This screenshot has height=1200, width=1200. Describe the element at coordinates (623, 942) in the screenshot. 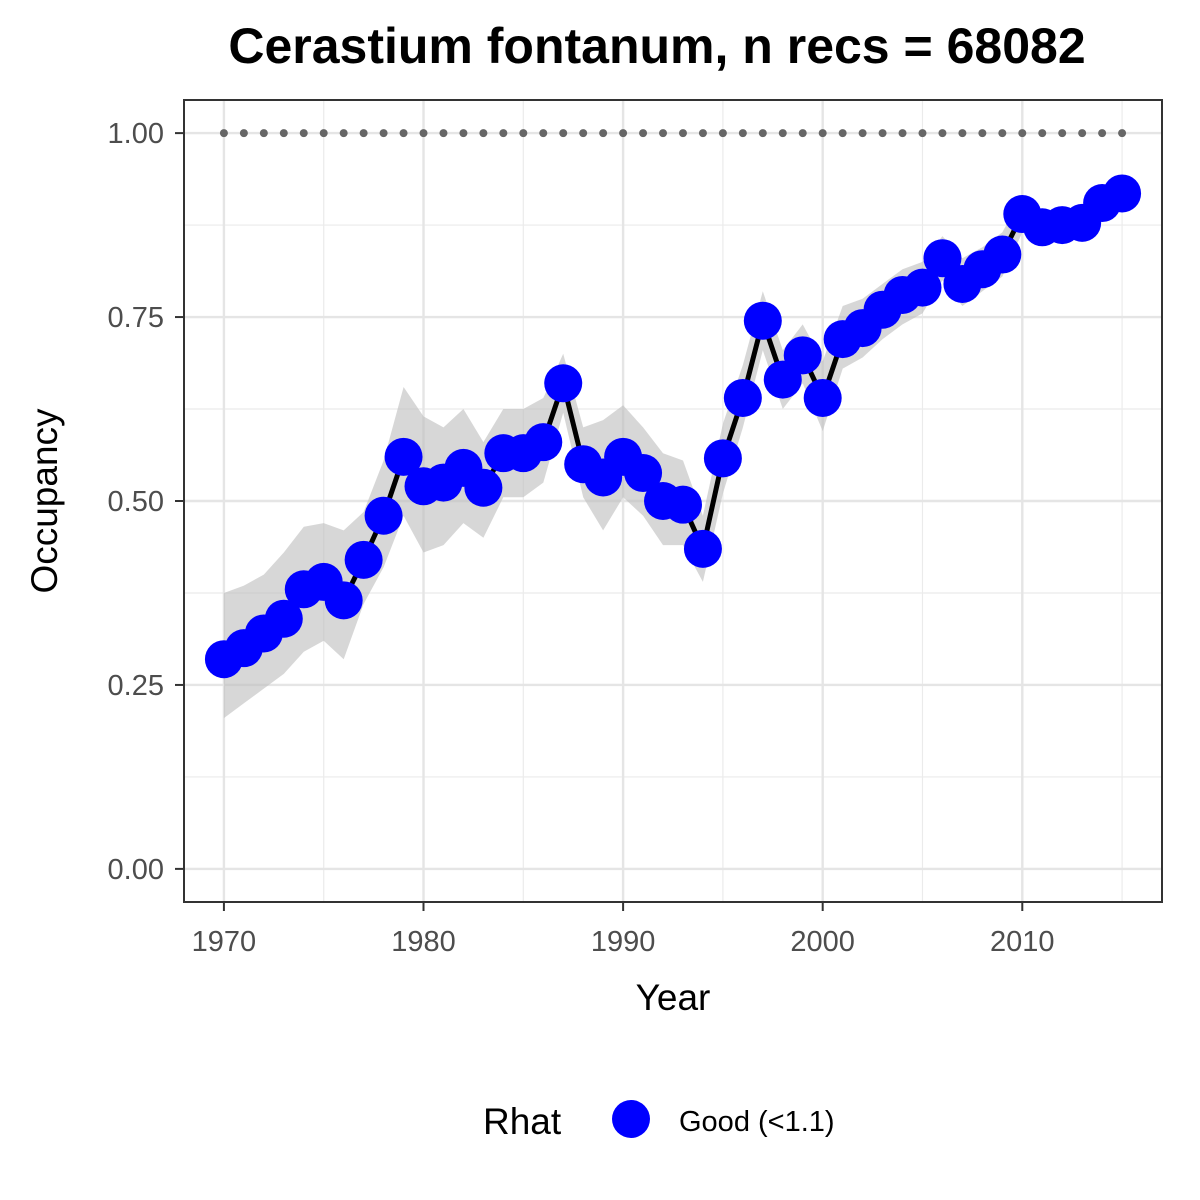

I see `x-tick-label: 1990` at that location.